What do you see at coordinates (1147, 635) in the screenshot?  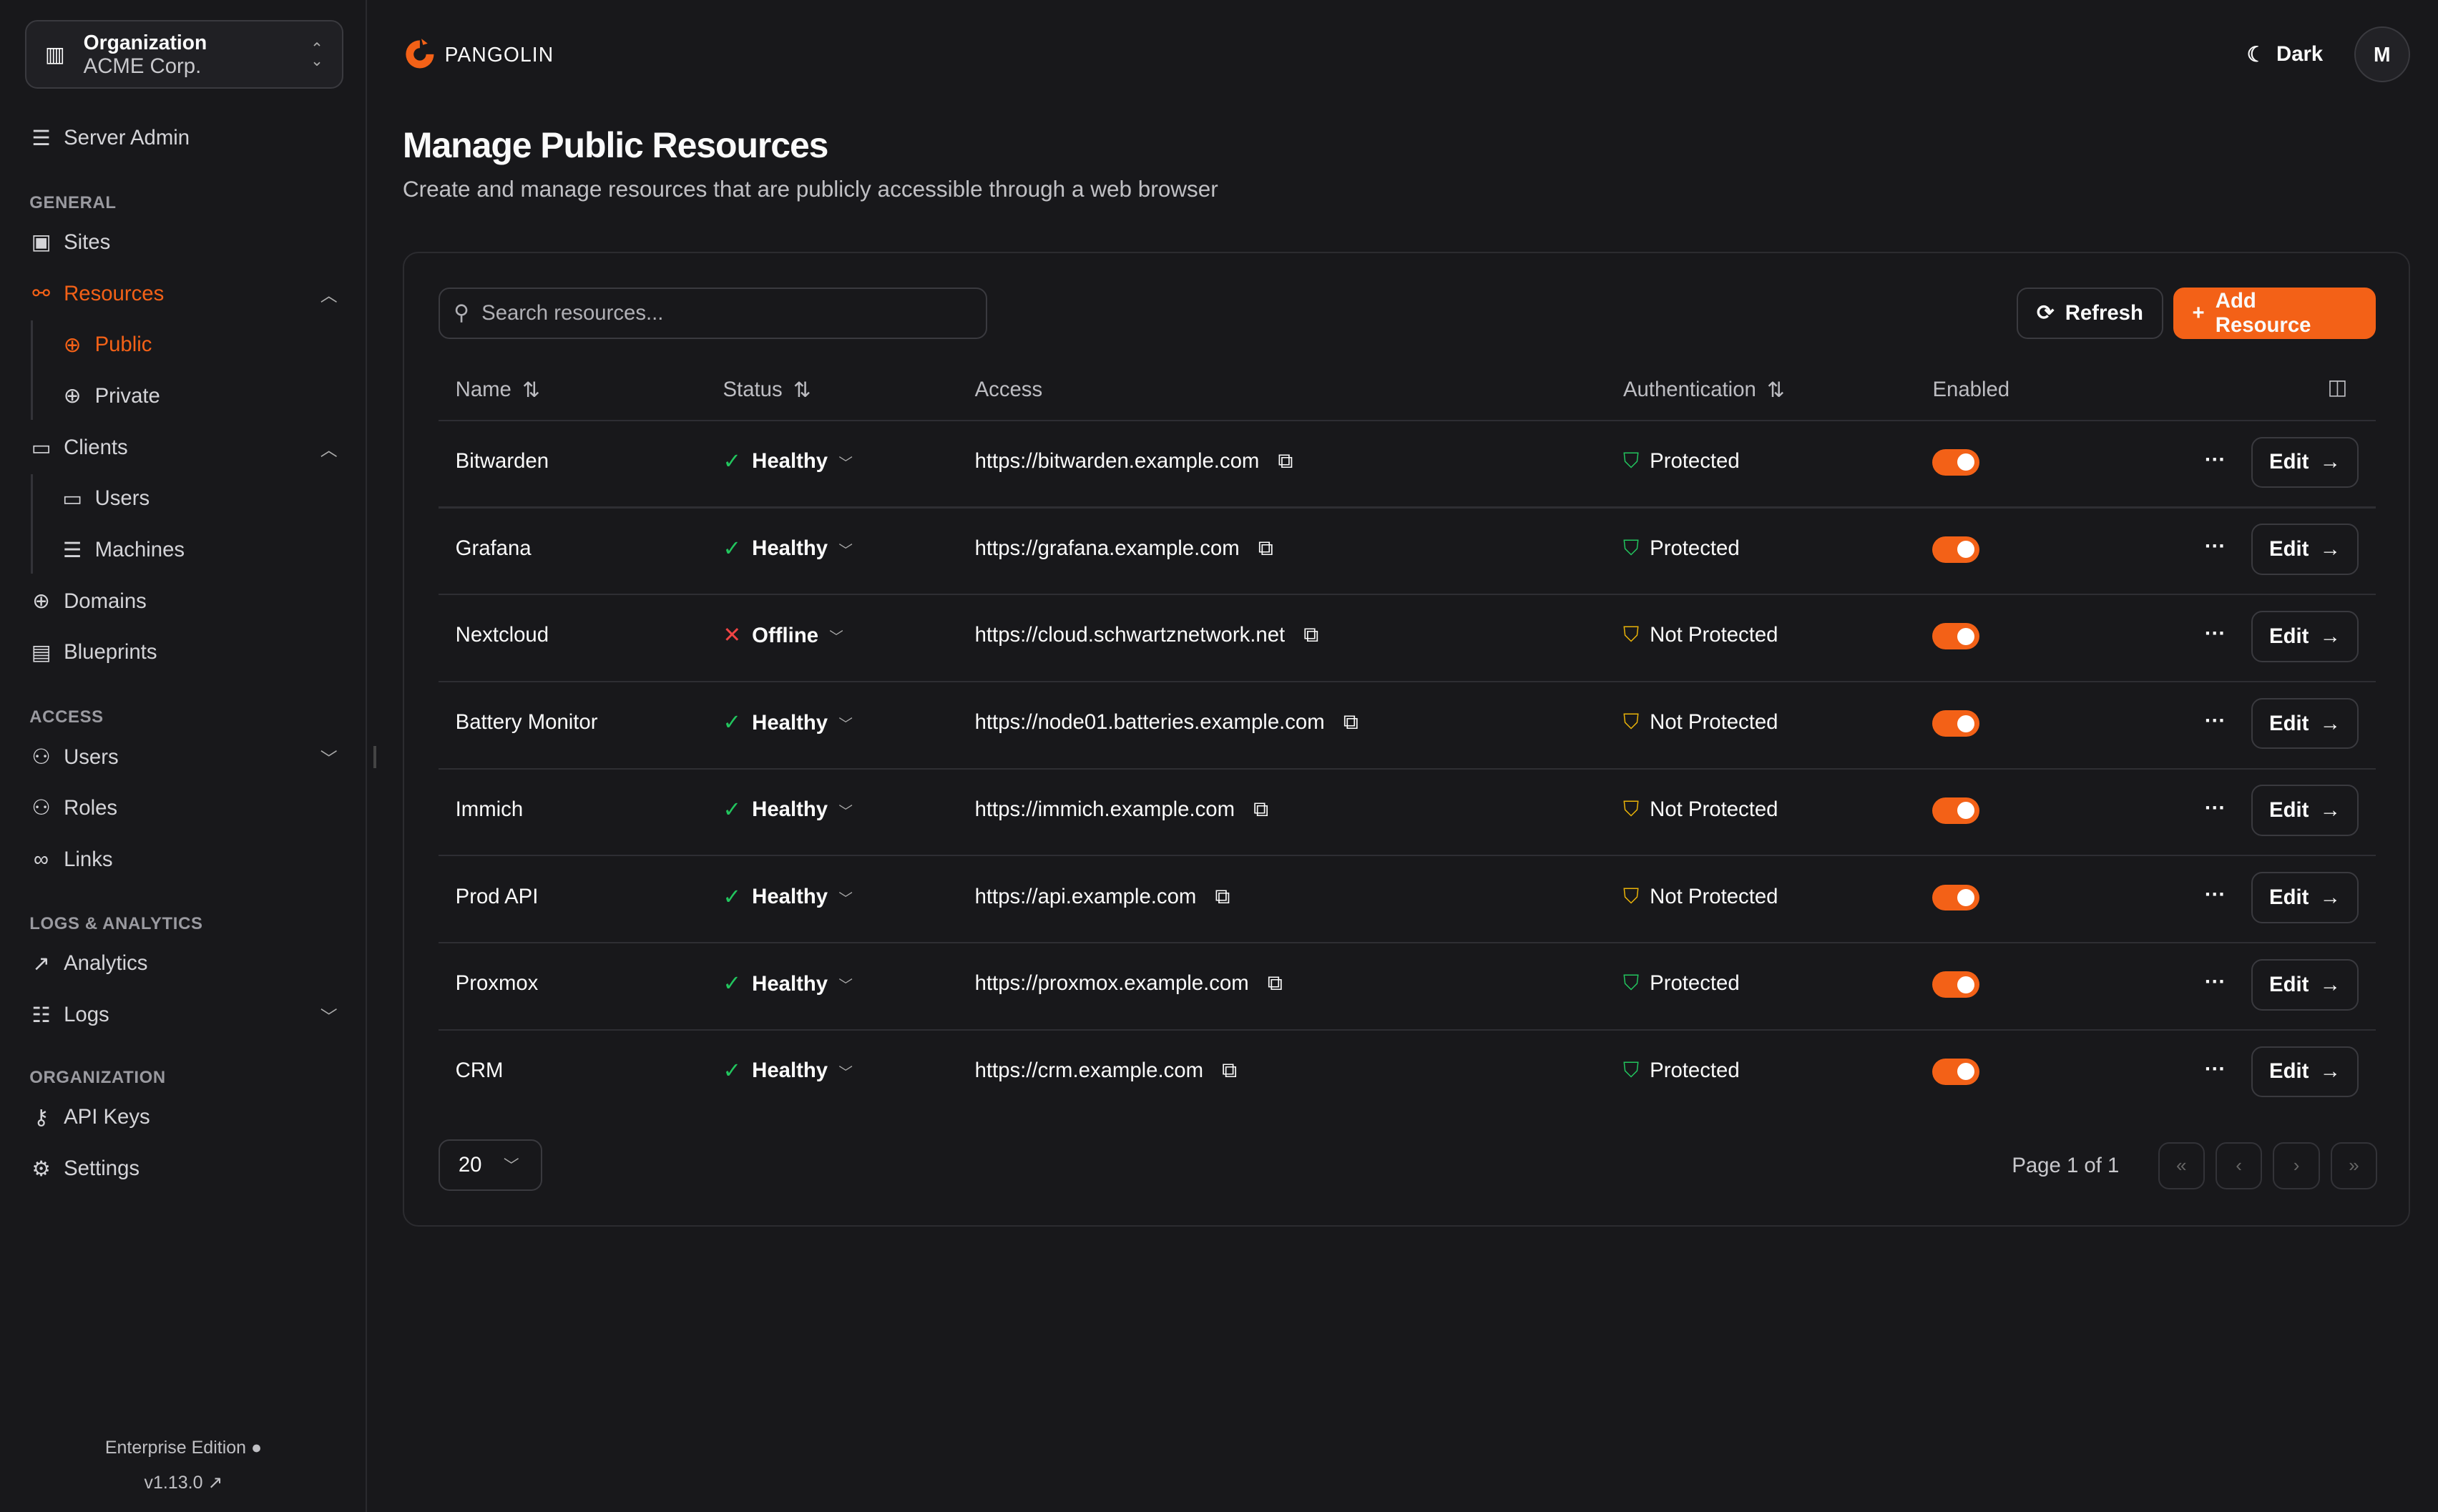 I see `access-url: https://cloud.schwartznetwork.net ⧉` at bounding box center [1147, 635].